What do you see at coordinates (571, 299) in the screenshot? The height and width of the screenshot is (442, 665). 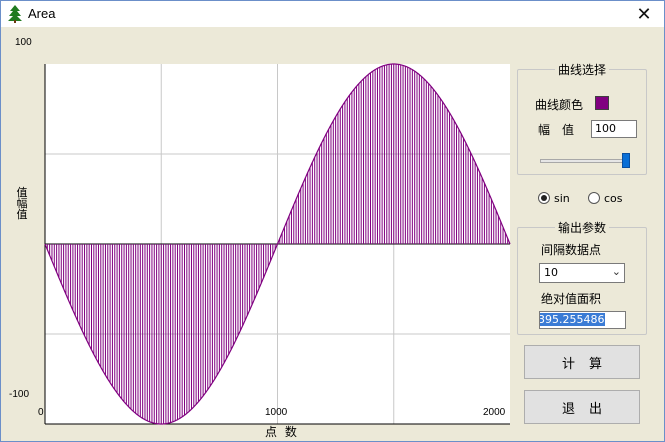 I see `area-label: 绝对值面积` at bounding box center [571, 299].